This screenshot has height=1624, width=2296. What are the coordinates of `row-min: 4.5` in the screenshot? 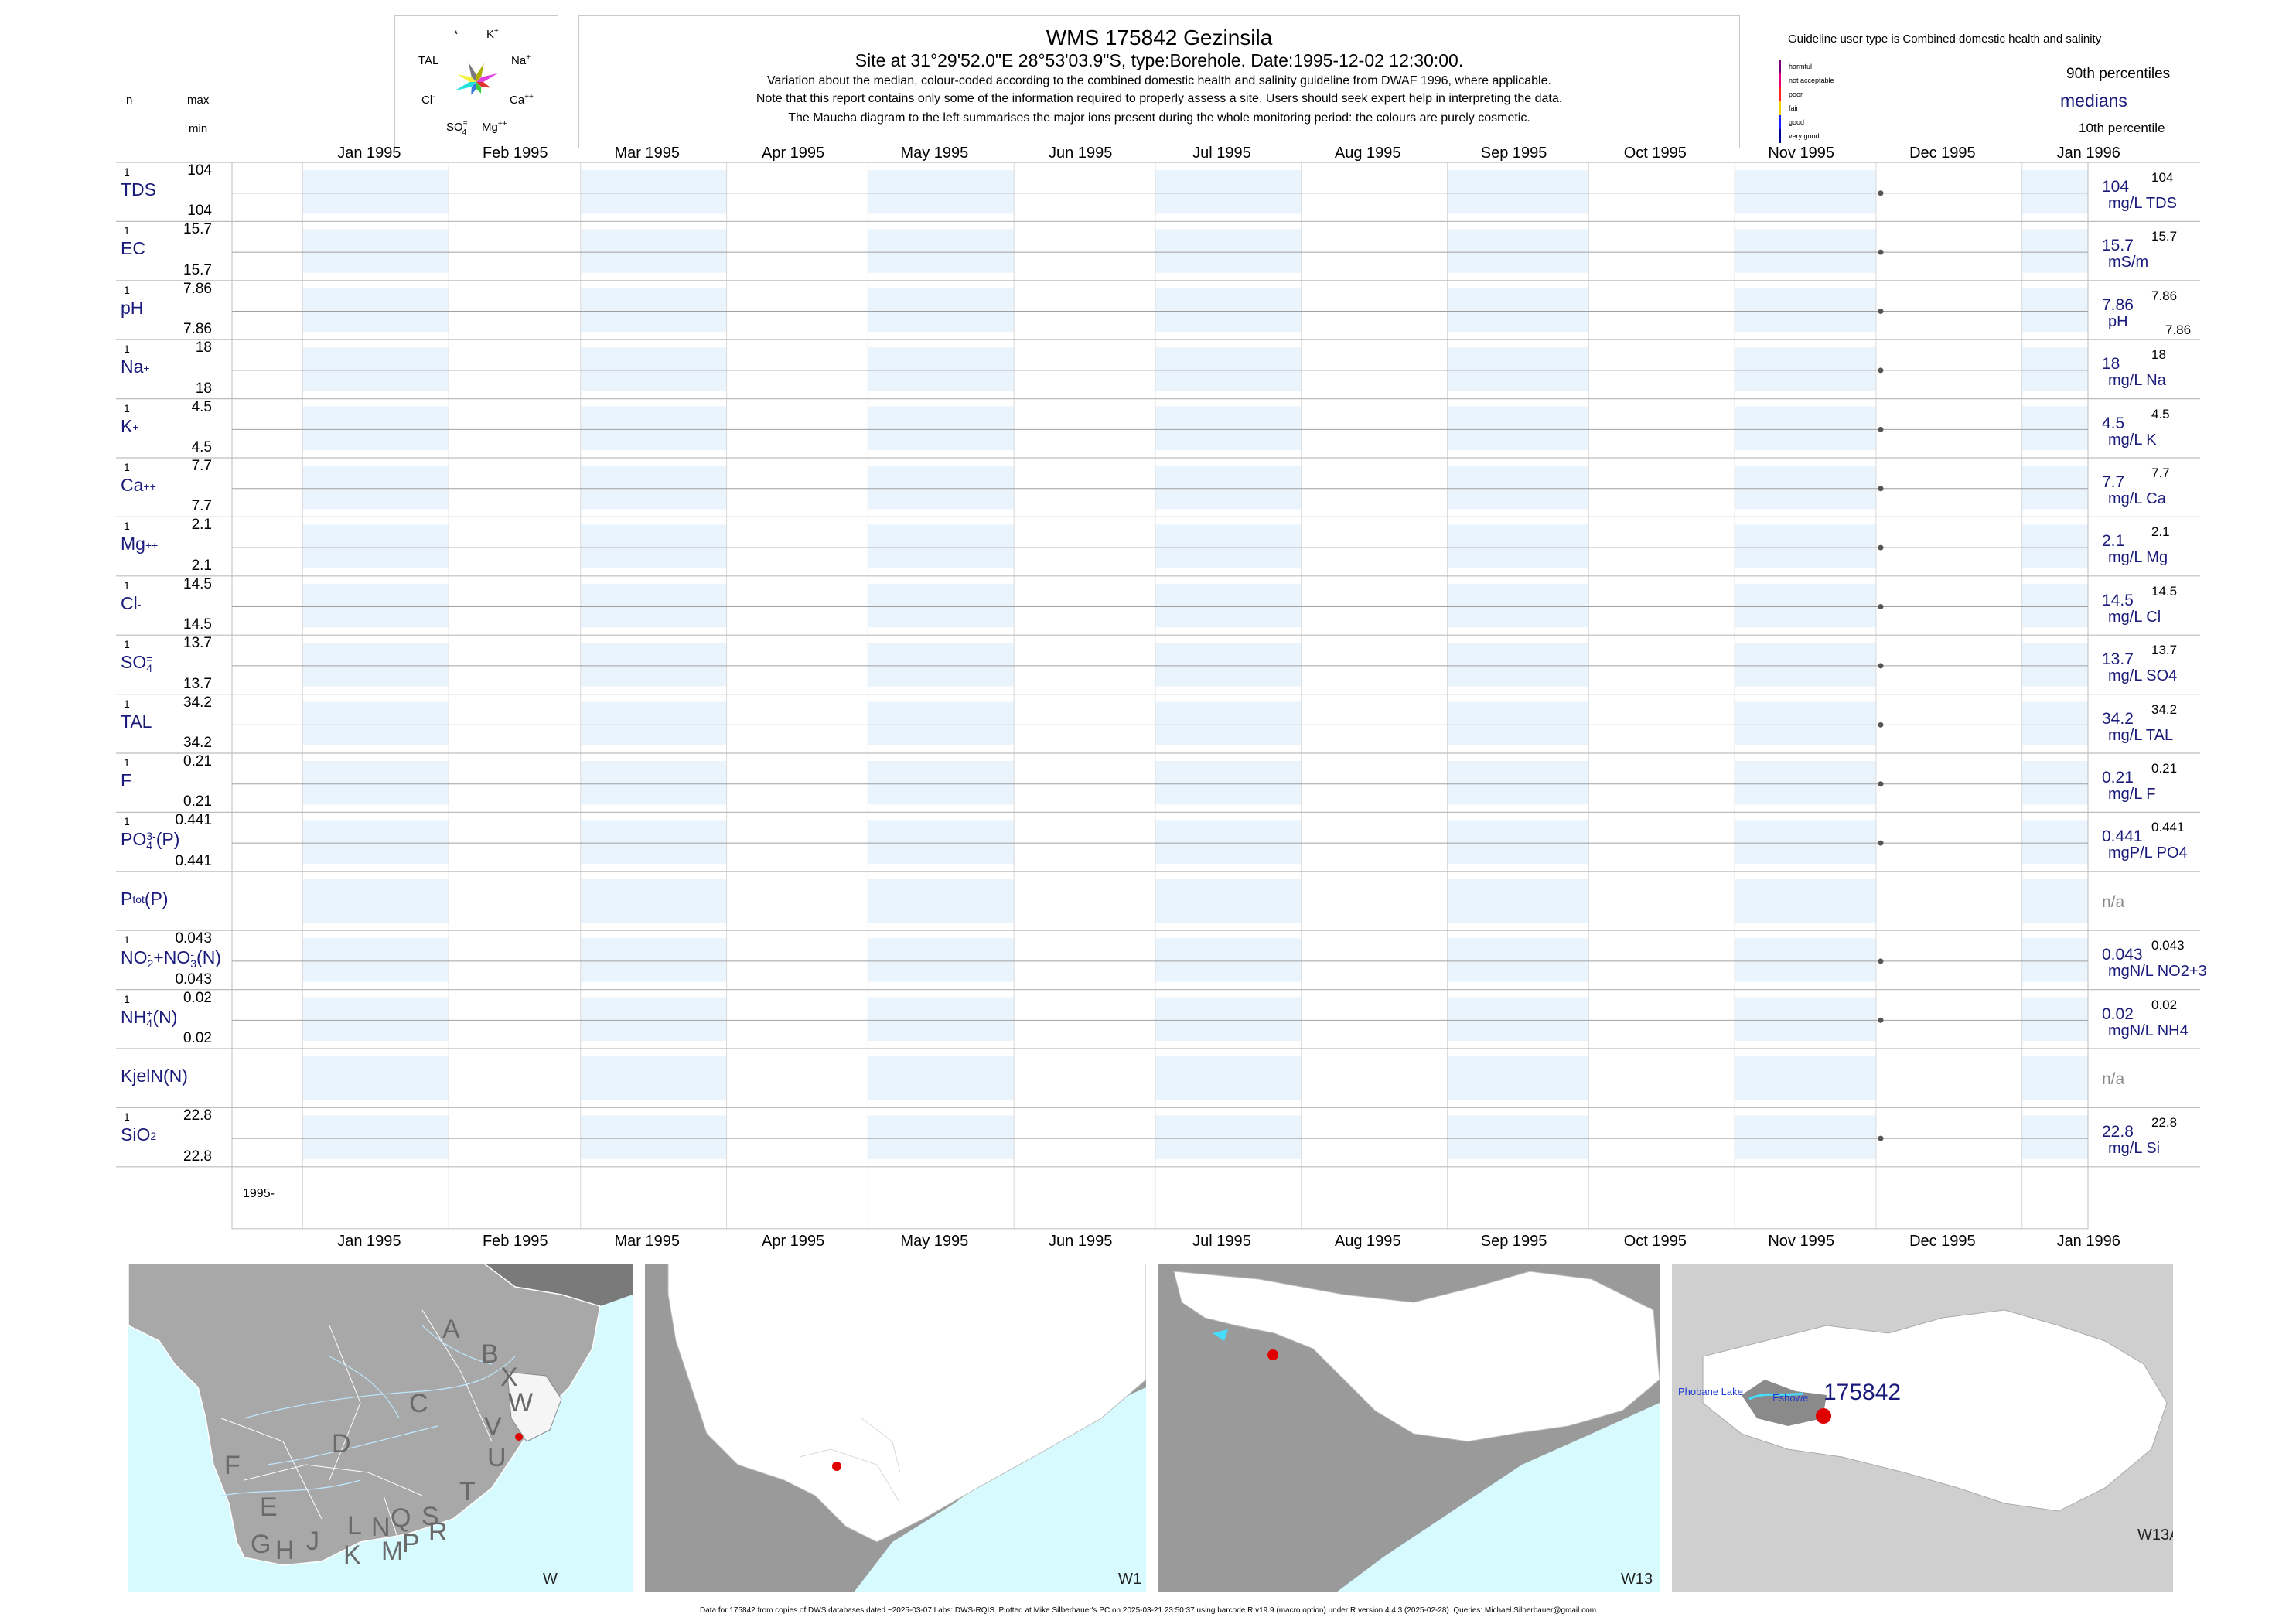 It's located at (201, 447).